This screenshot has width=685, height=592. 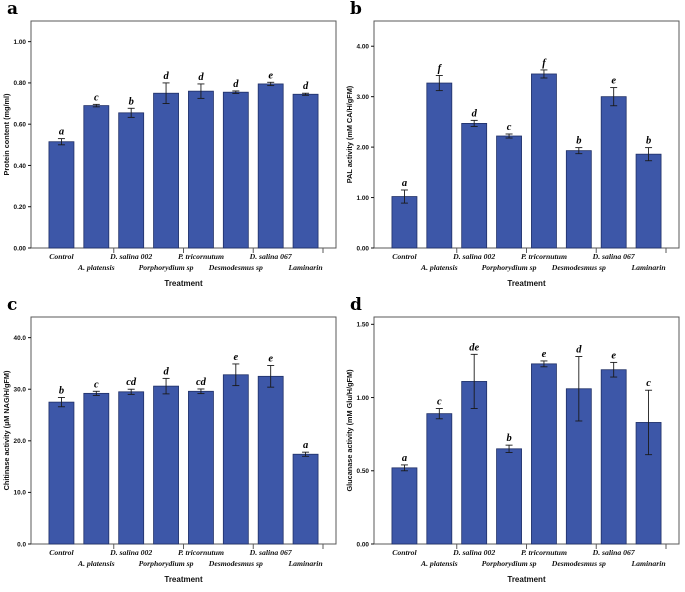 What do you see at coordinates (20, 83) in the screenshot?
I see `y-tick-label: 0.80` at bounding box center [20, 83].